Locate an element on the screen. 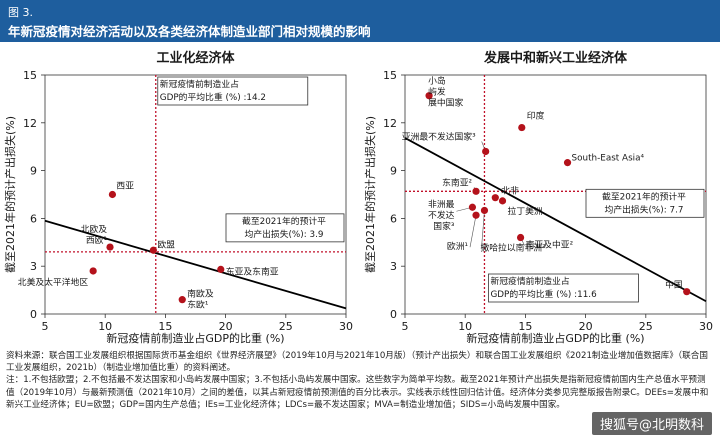 The height and width of the screenshot is (439, 720). point-label: 非洲最 is located at coordinates (441, 204).